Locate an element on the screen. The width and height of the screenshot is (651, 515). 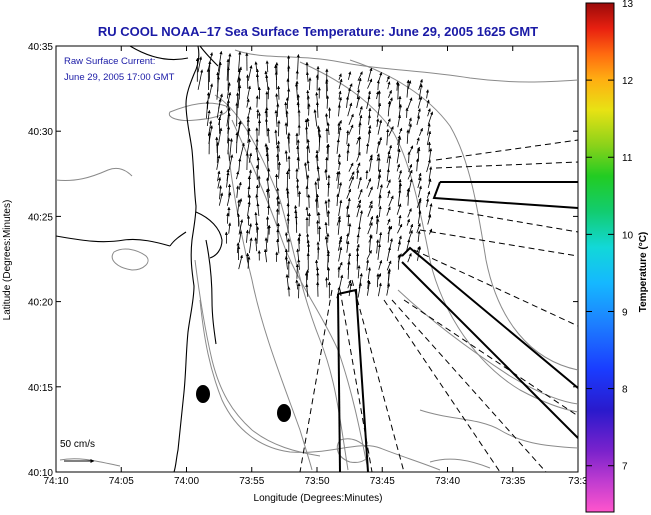
y-tick-label: 40:20 is located at coordinates (40, 303).